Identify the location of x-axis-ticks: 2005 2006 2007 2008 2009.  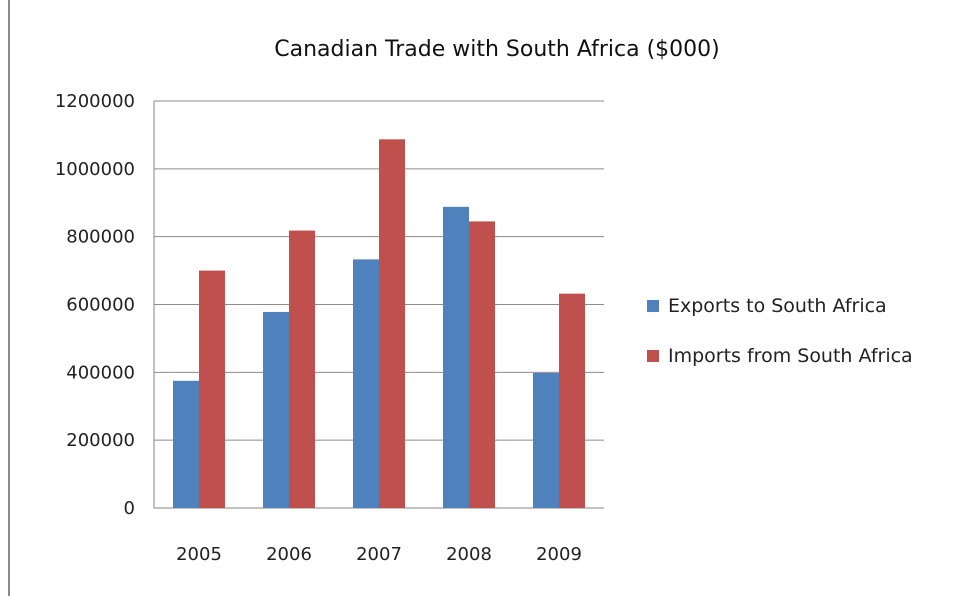
(379, 554).